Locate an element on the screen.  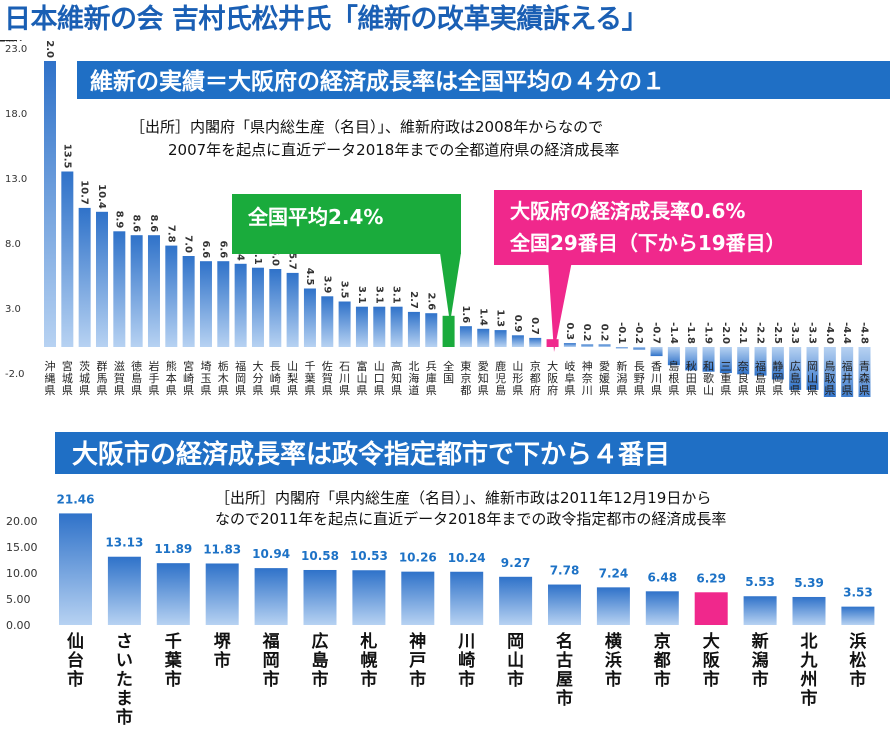
value-label: 1.4 is located at coordinates (482, 317).